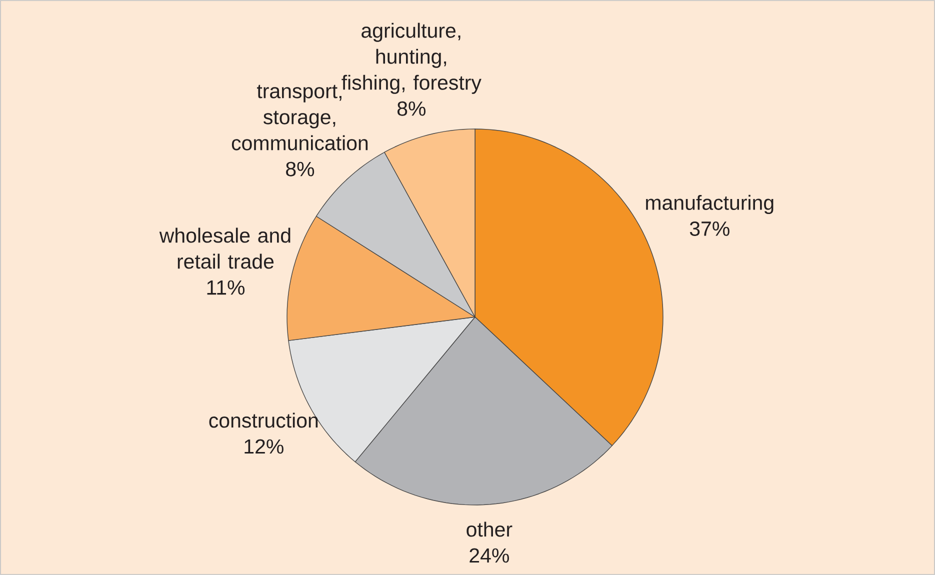 The height and width of the screenshot is (575, 935). What do you see at coordinates (710, 204) in the screenshot?
I see `slice-label: manufacturing` at bounding box center [710, 204].